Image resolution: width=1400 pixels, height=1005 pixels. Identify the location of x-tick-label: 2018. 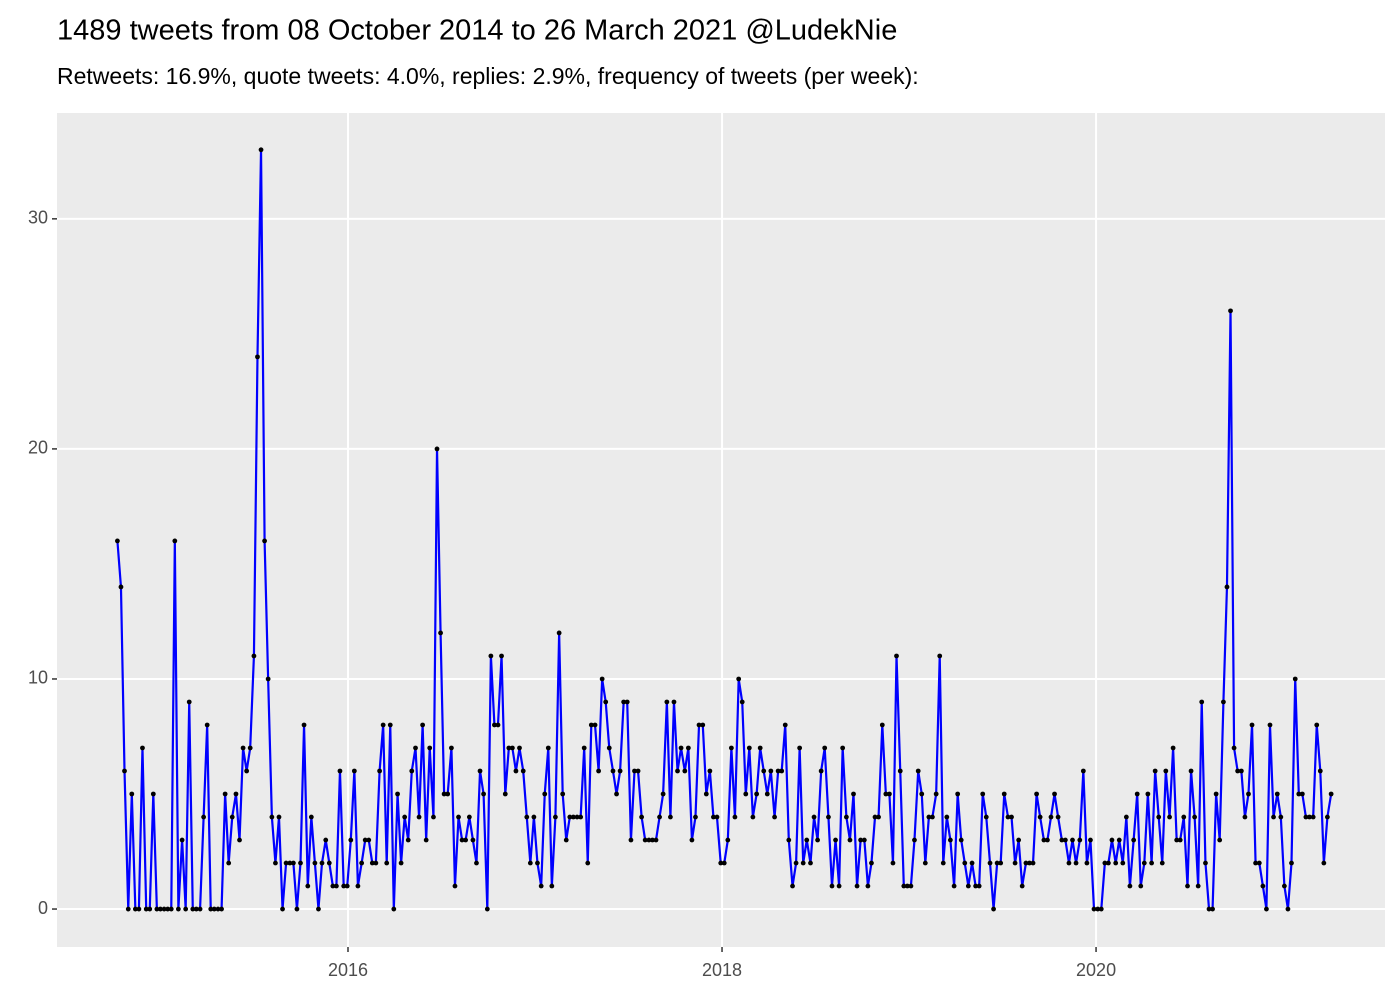
(722, 970).